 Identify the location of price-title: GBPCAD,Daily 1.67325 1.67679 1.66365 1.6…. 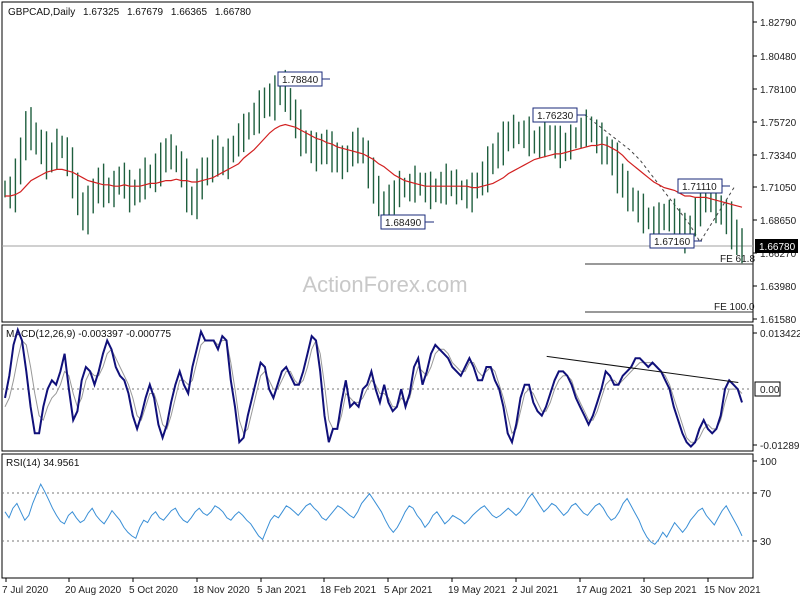
(129, 12).